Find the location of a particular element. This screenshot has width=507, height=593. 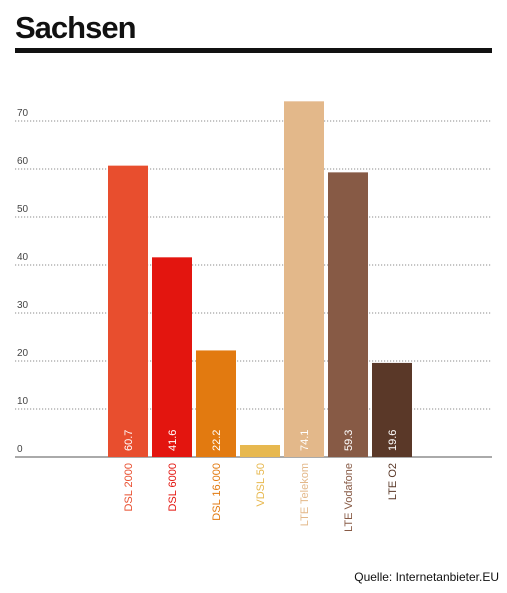

source-note: Quelle: Internetanbieter.EU is located at coordinates (426, 577).